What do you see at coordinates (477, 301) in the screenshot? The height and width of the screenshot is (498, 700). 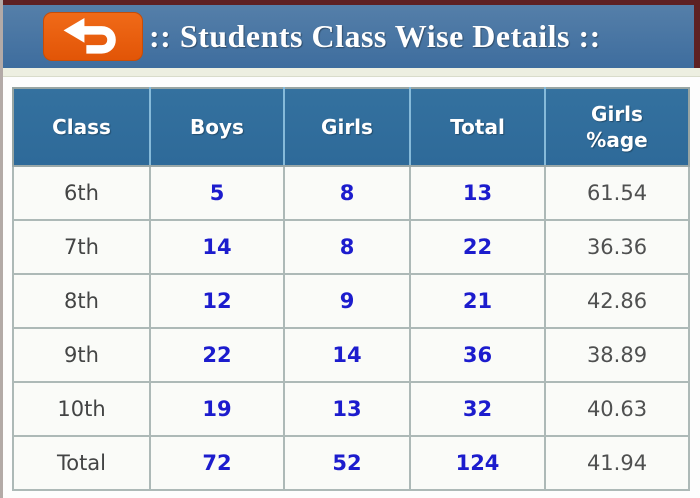 I see `total-cell: 21` at bounding box center [477, 301].